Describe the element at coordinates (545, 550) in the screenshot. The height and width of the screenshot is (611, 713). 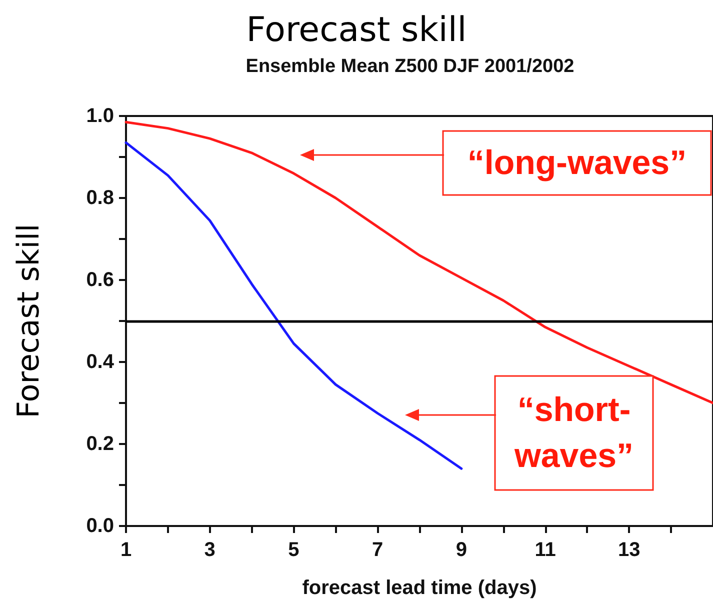
I see `x-tick-label: 11` at that location.